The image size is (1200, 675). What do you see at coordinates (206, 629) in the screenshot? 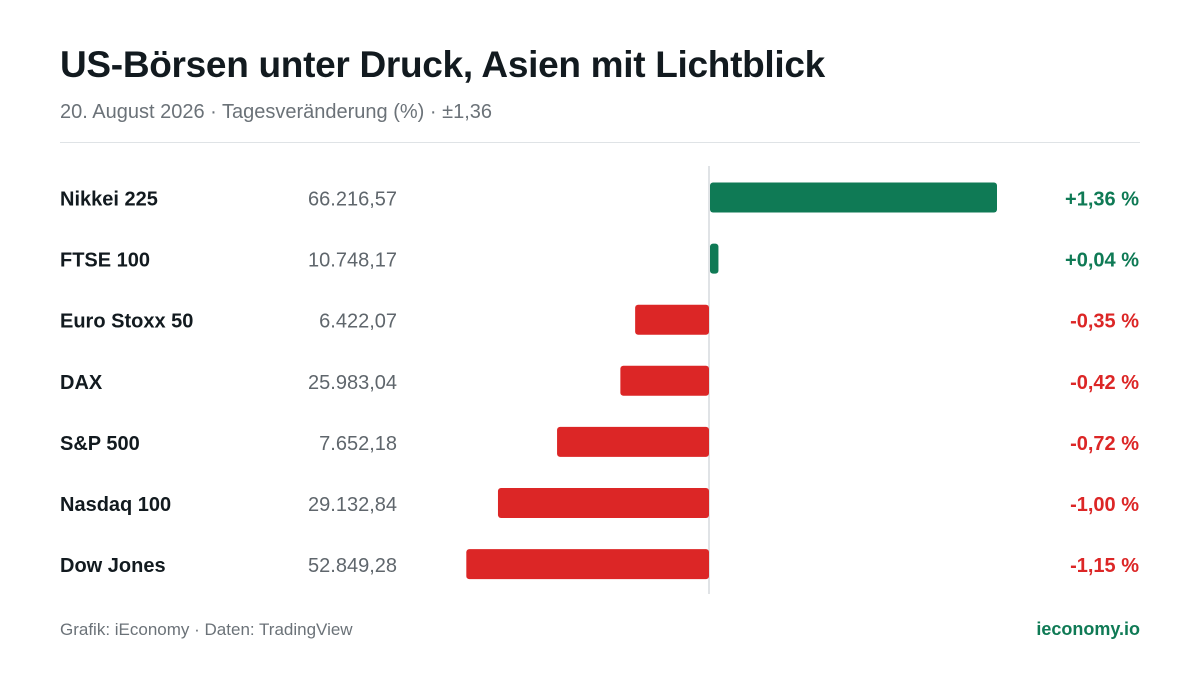
I see `source-credit: Grafik: iEconomy · Daten: TradingView` at bounding box center [206, 629].